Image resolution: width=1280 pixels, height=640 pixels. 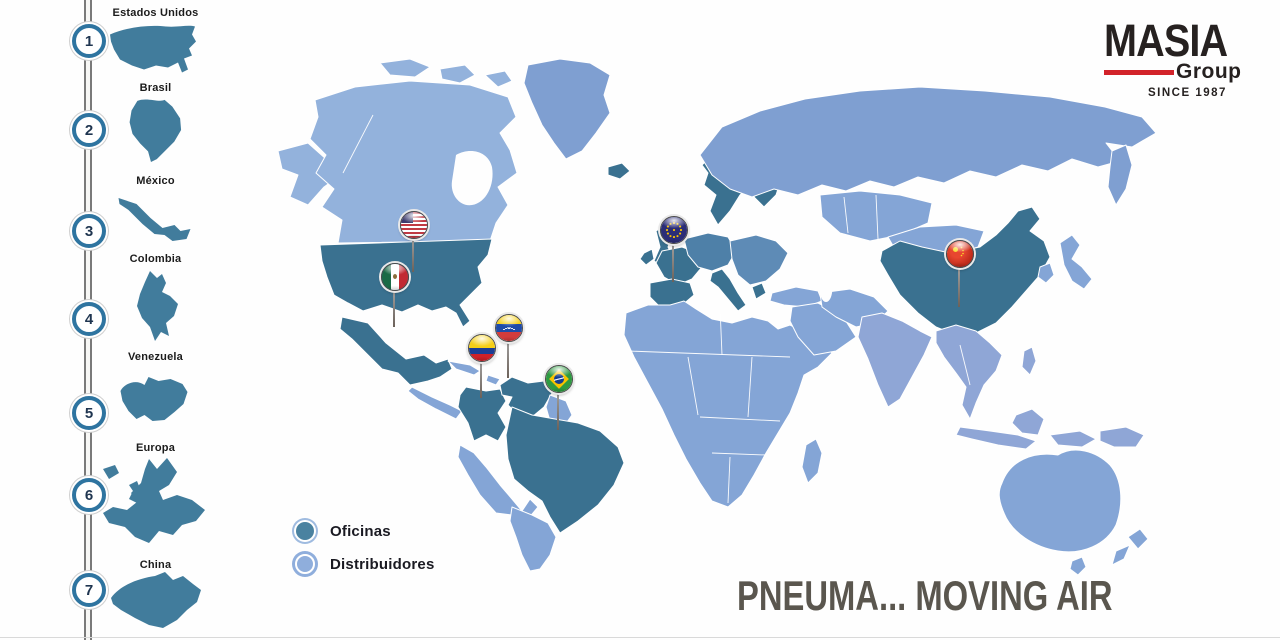 What do you see at coordinates (1120, 175) in the screenshot?
I see `region-kamchatka` at bounding box center [1120, 175].